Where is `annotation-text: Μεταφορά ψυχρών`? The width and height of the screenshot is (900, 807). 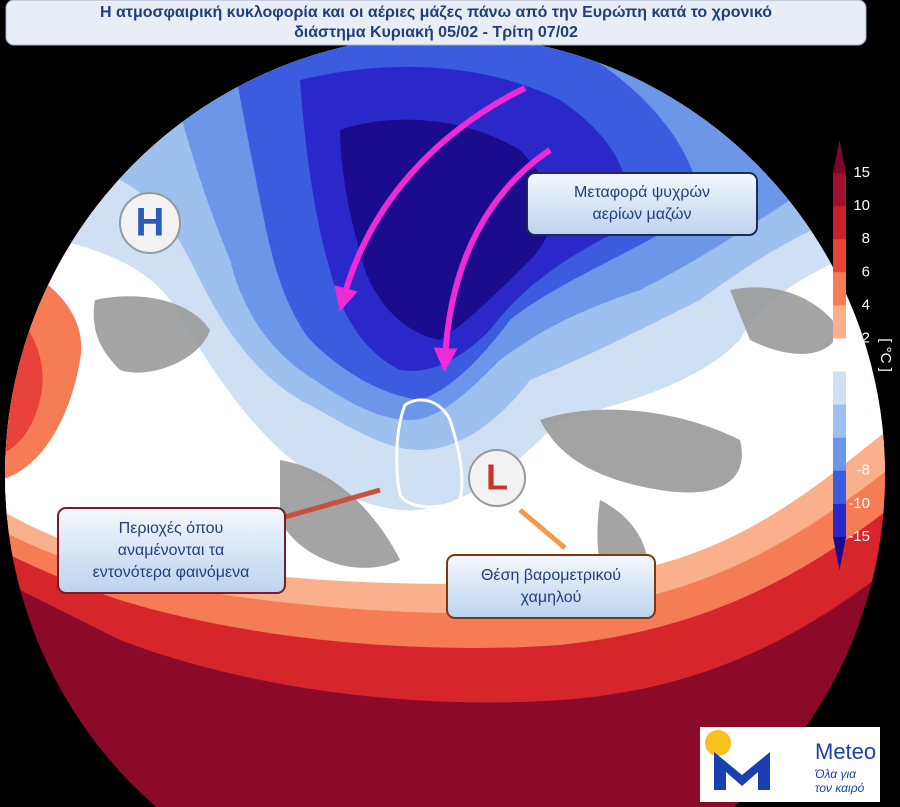 annotation-text: Μεταφορά ψυχρών is located at coordinates (642, 192).